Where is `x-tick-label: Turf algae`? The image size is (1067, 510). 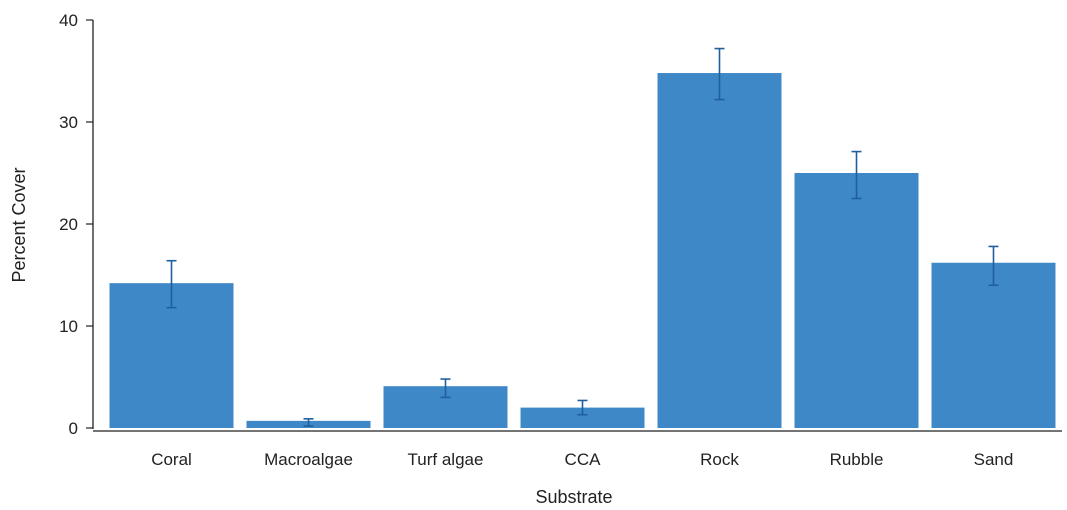 x-tick-label: Turf algae is located at coordinates (446, 459).